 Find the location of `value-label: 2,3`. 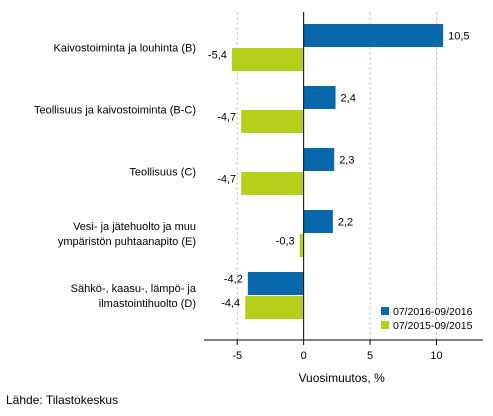

value-label: 2,3 is located at coordinates (346, 161).